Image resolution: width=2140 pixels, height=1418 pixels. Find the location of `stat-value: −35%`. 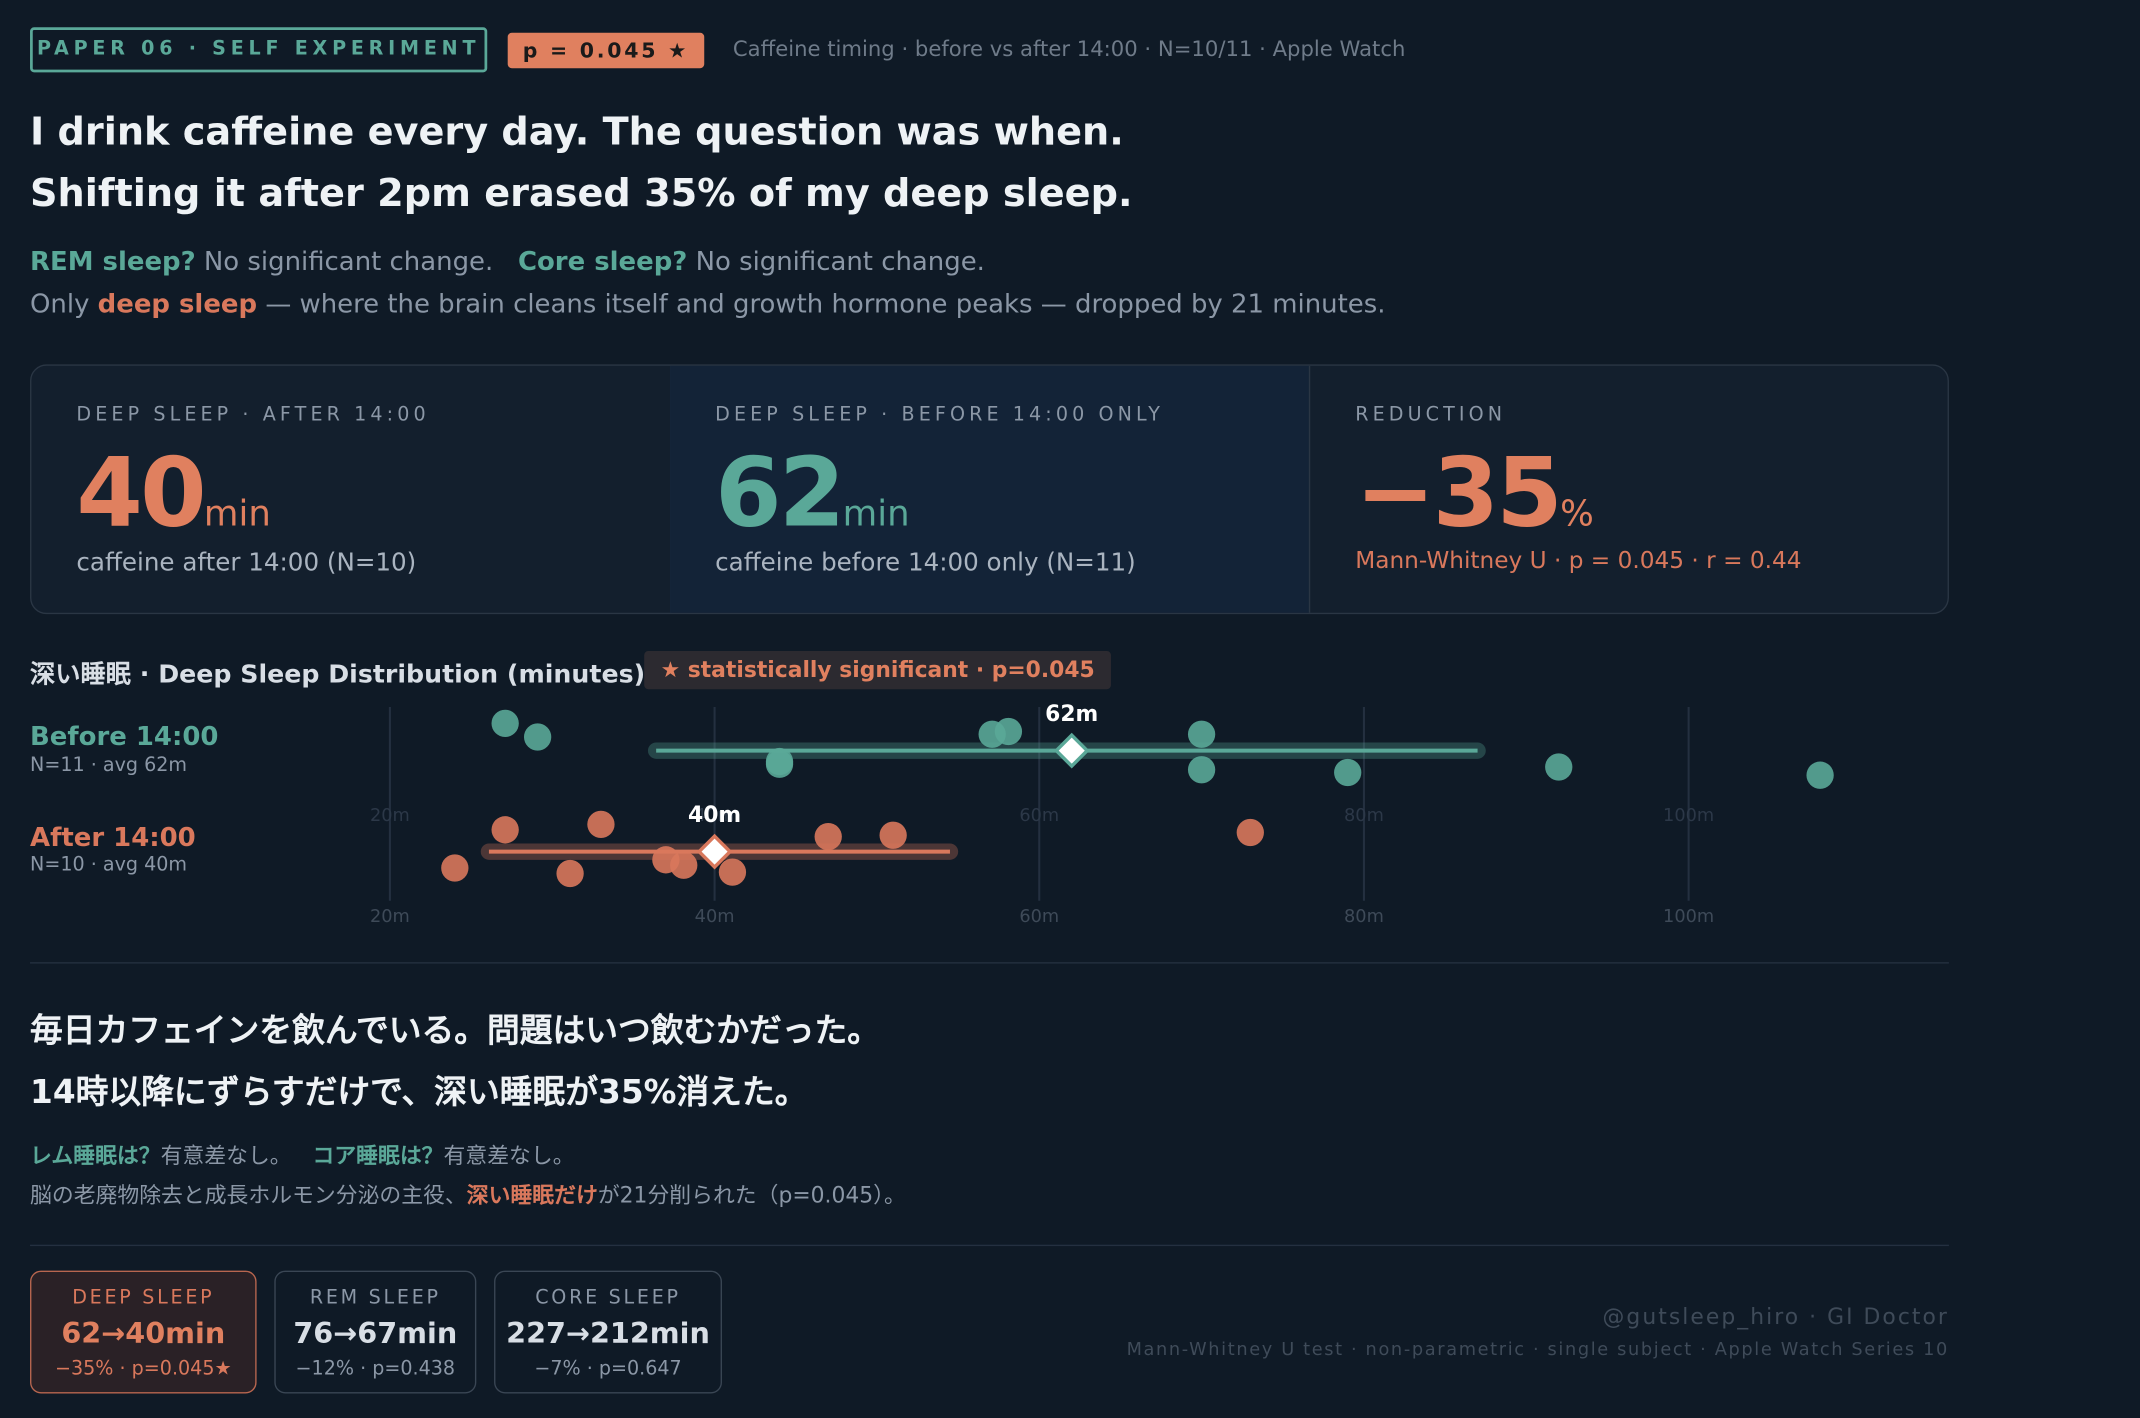

stat-value: −35% is located at coordinates (1474, 493).